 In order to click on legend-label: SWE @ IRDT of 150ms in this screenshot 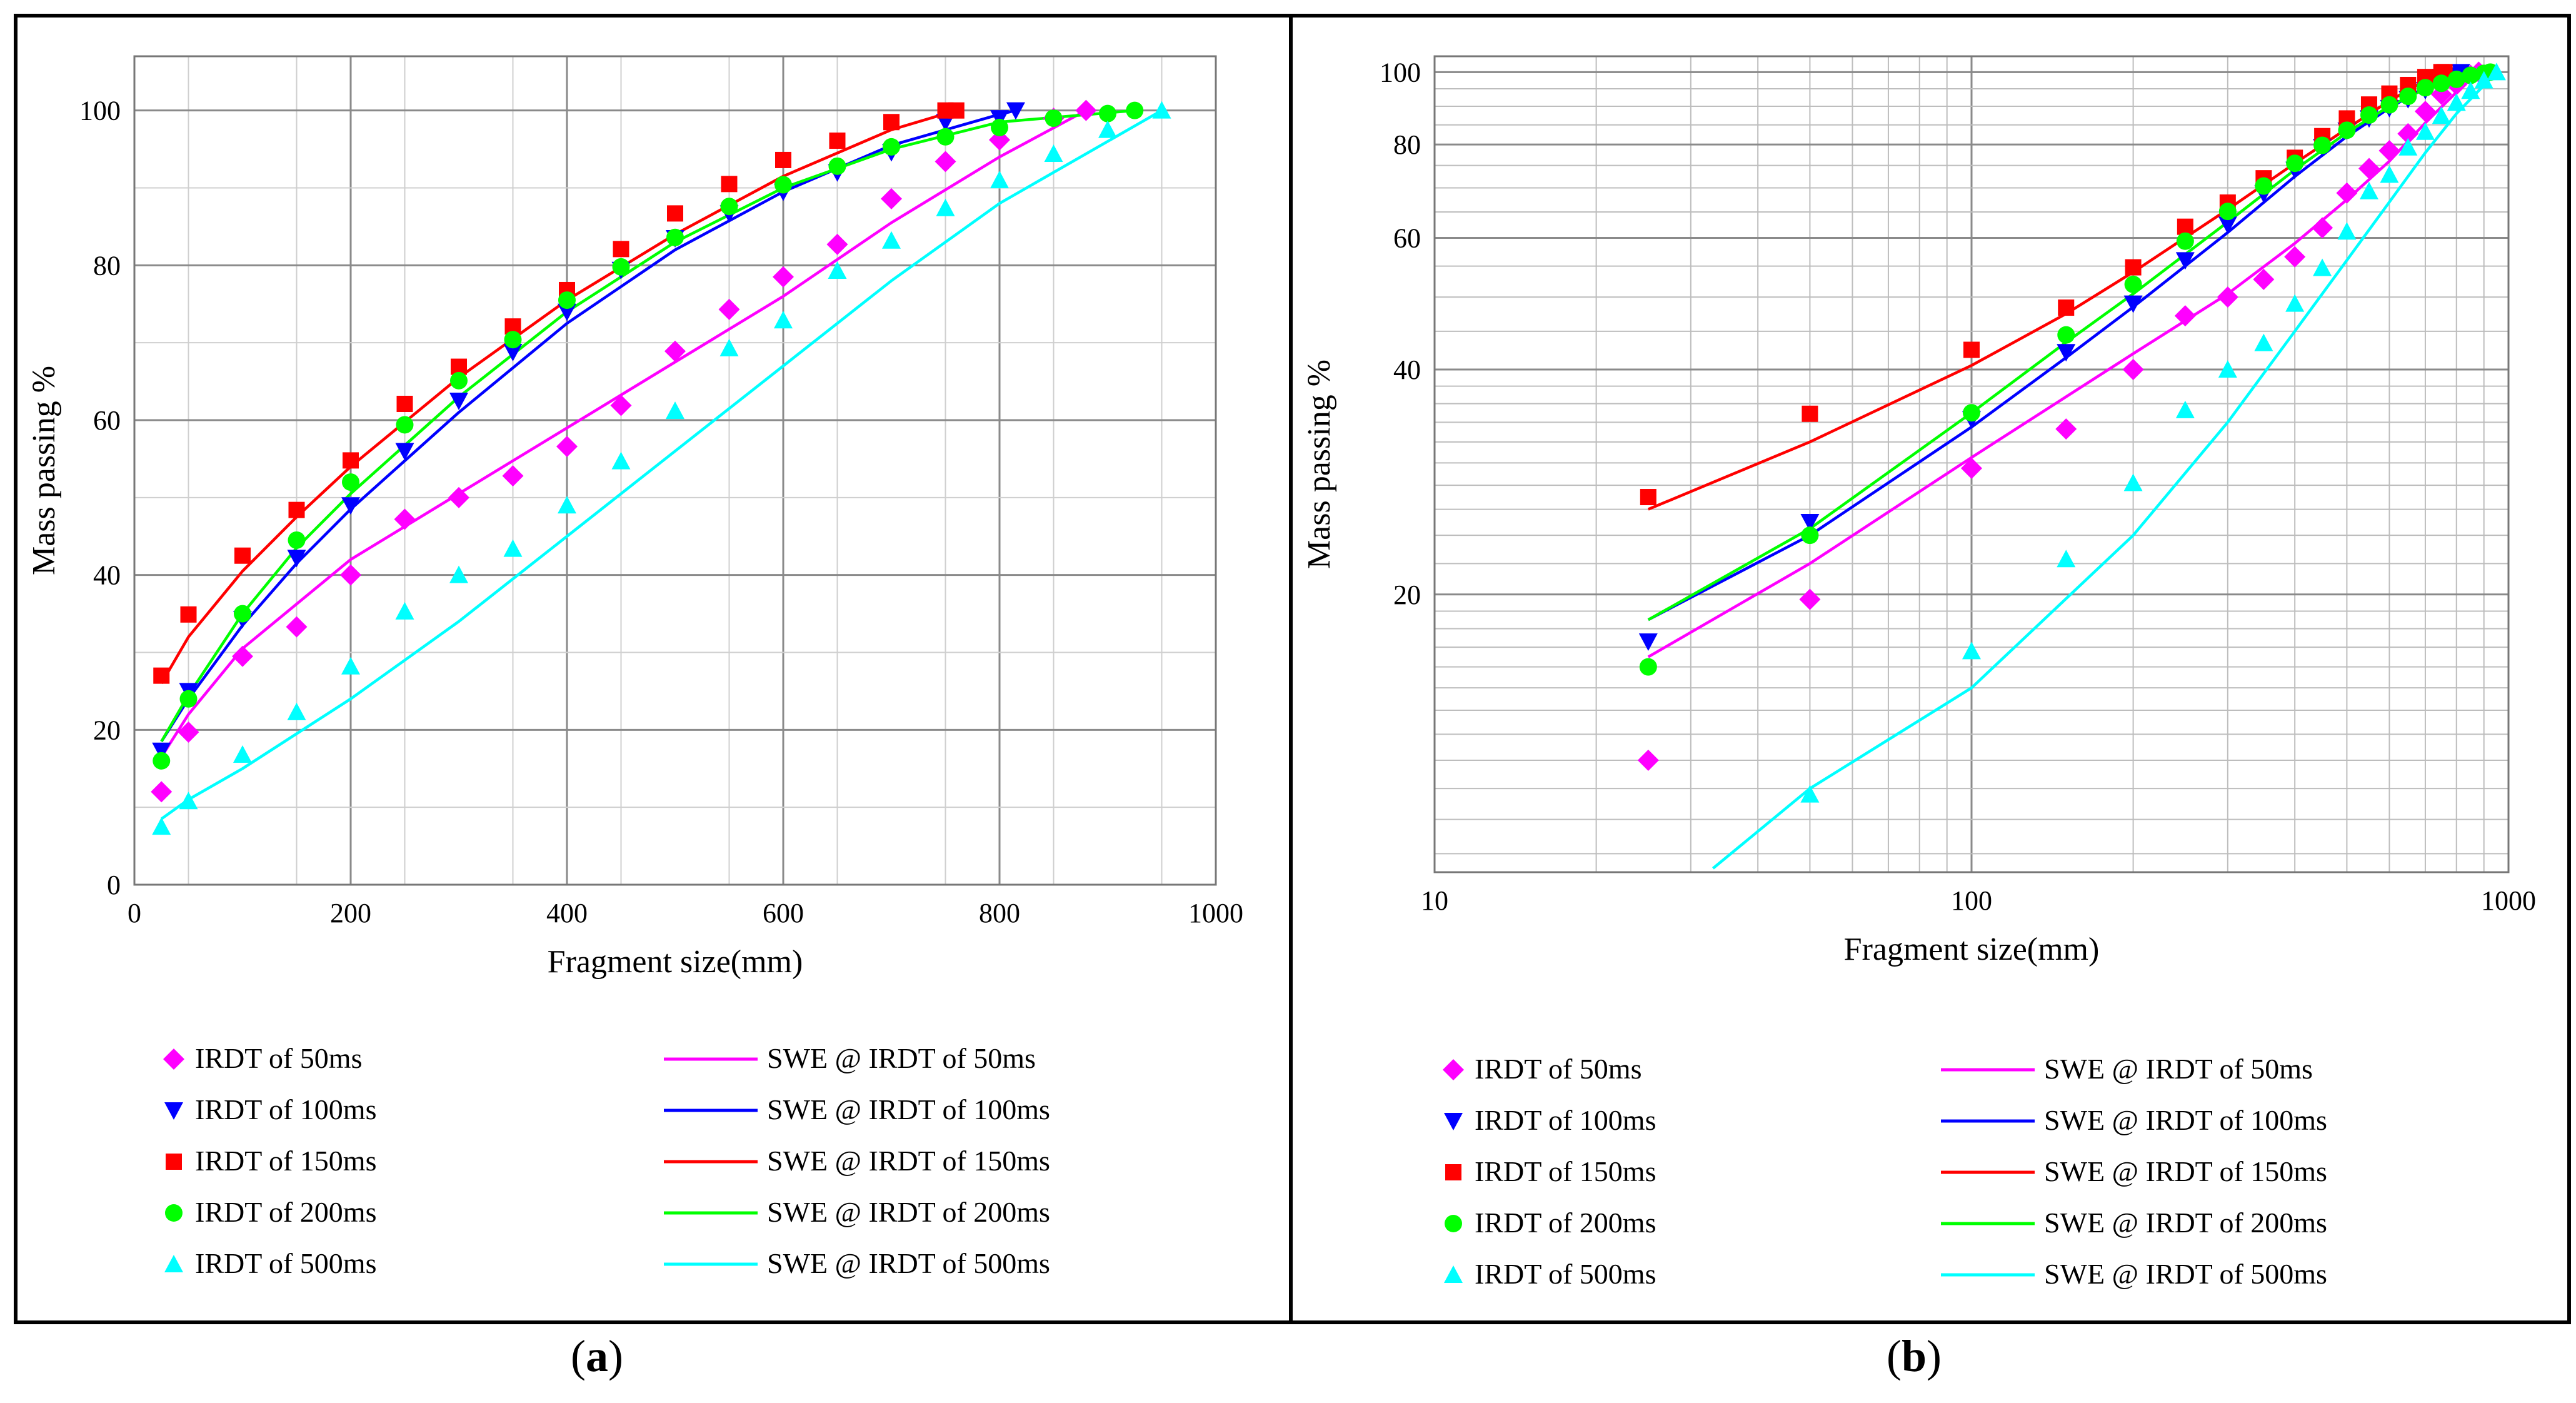, I will do `click(2185, 1171)`.